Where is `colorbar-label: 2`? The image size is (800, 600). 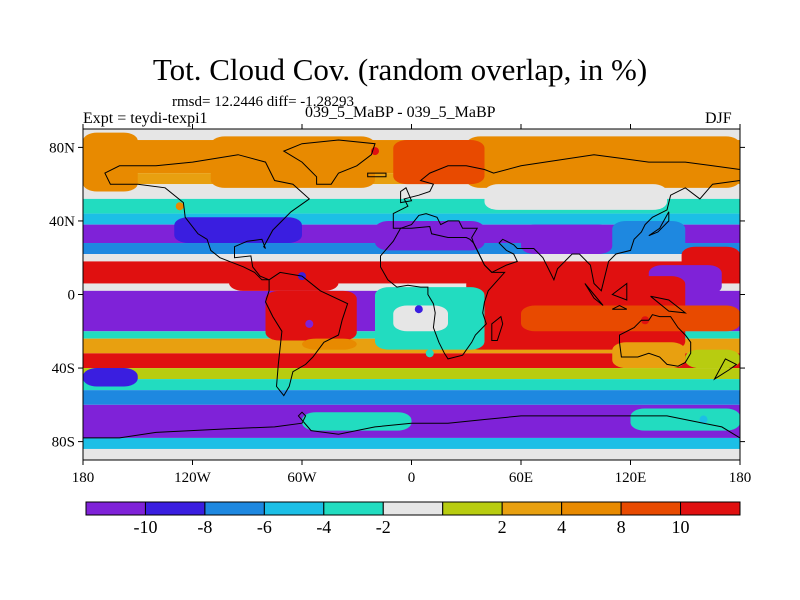 colorbar-label: 2 is located at coordinates (502, 527).